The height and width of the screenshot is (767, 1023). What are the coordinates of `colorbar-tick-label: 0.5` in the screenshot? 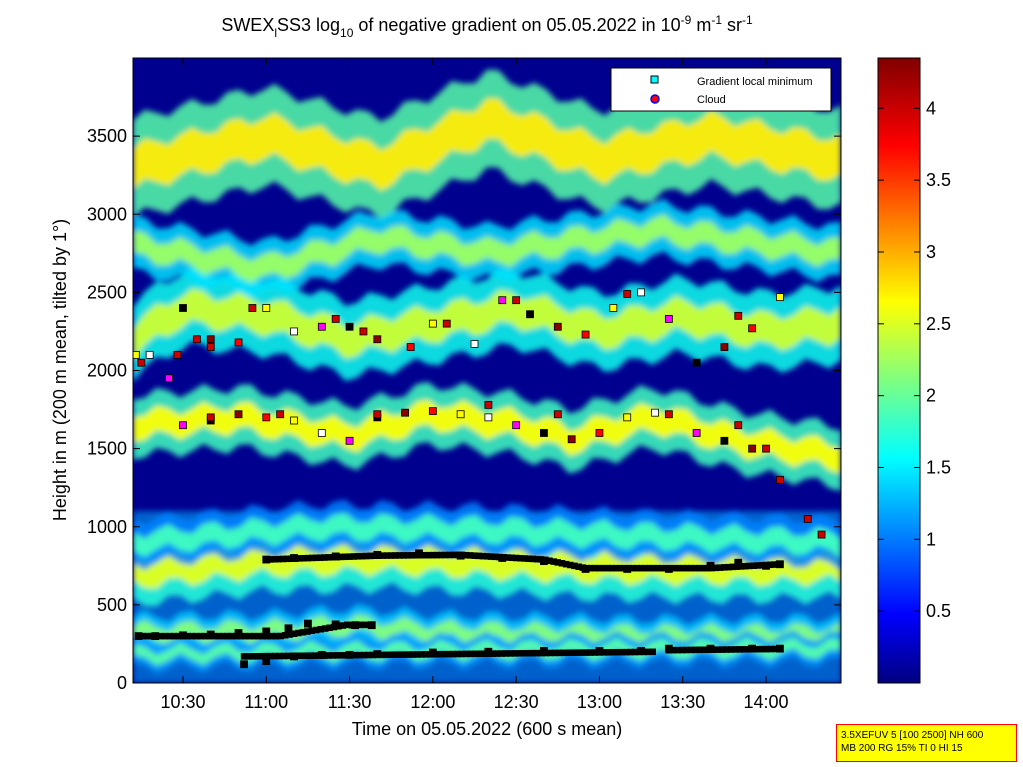 It's located at (938, 611).